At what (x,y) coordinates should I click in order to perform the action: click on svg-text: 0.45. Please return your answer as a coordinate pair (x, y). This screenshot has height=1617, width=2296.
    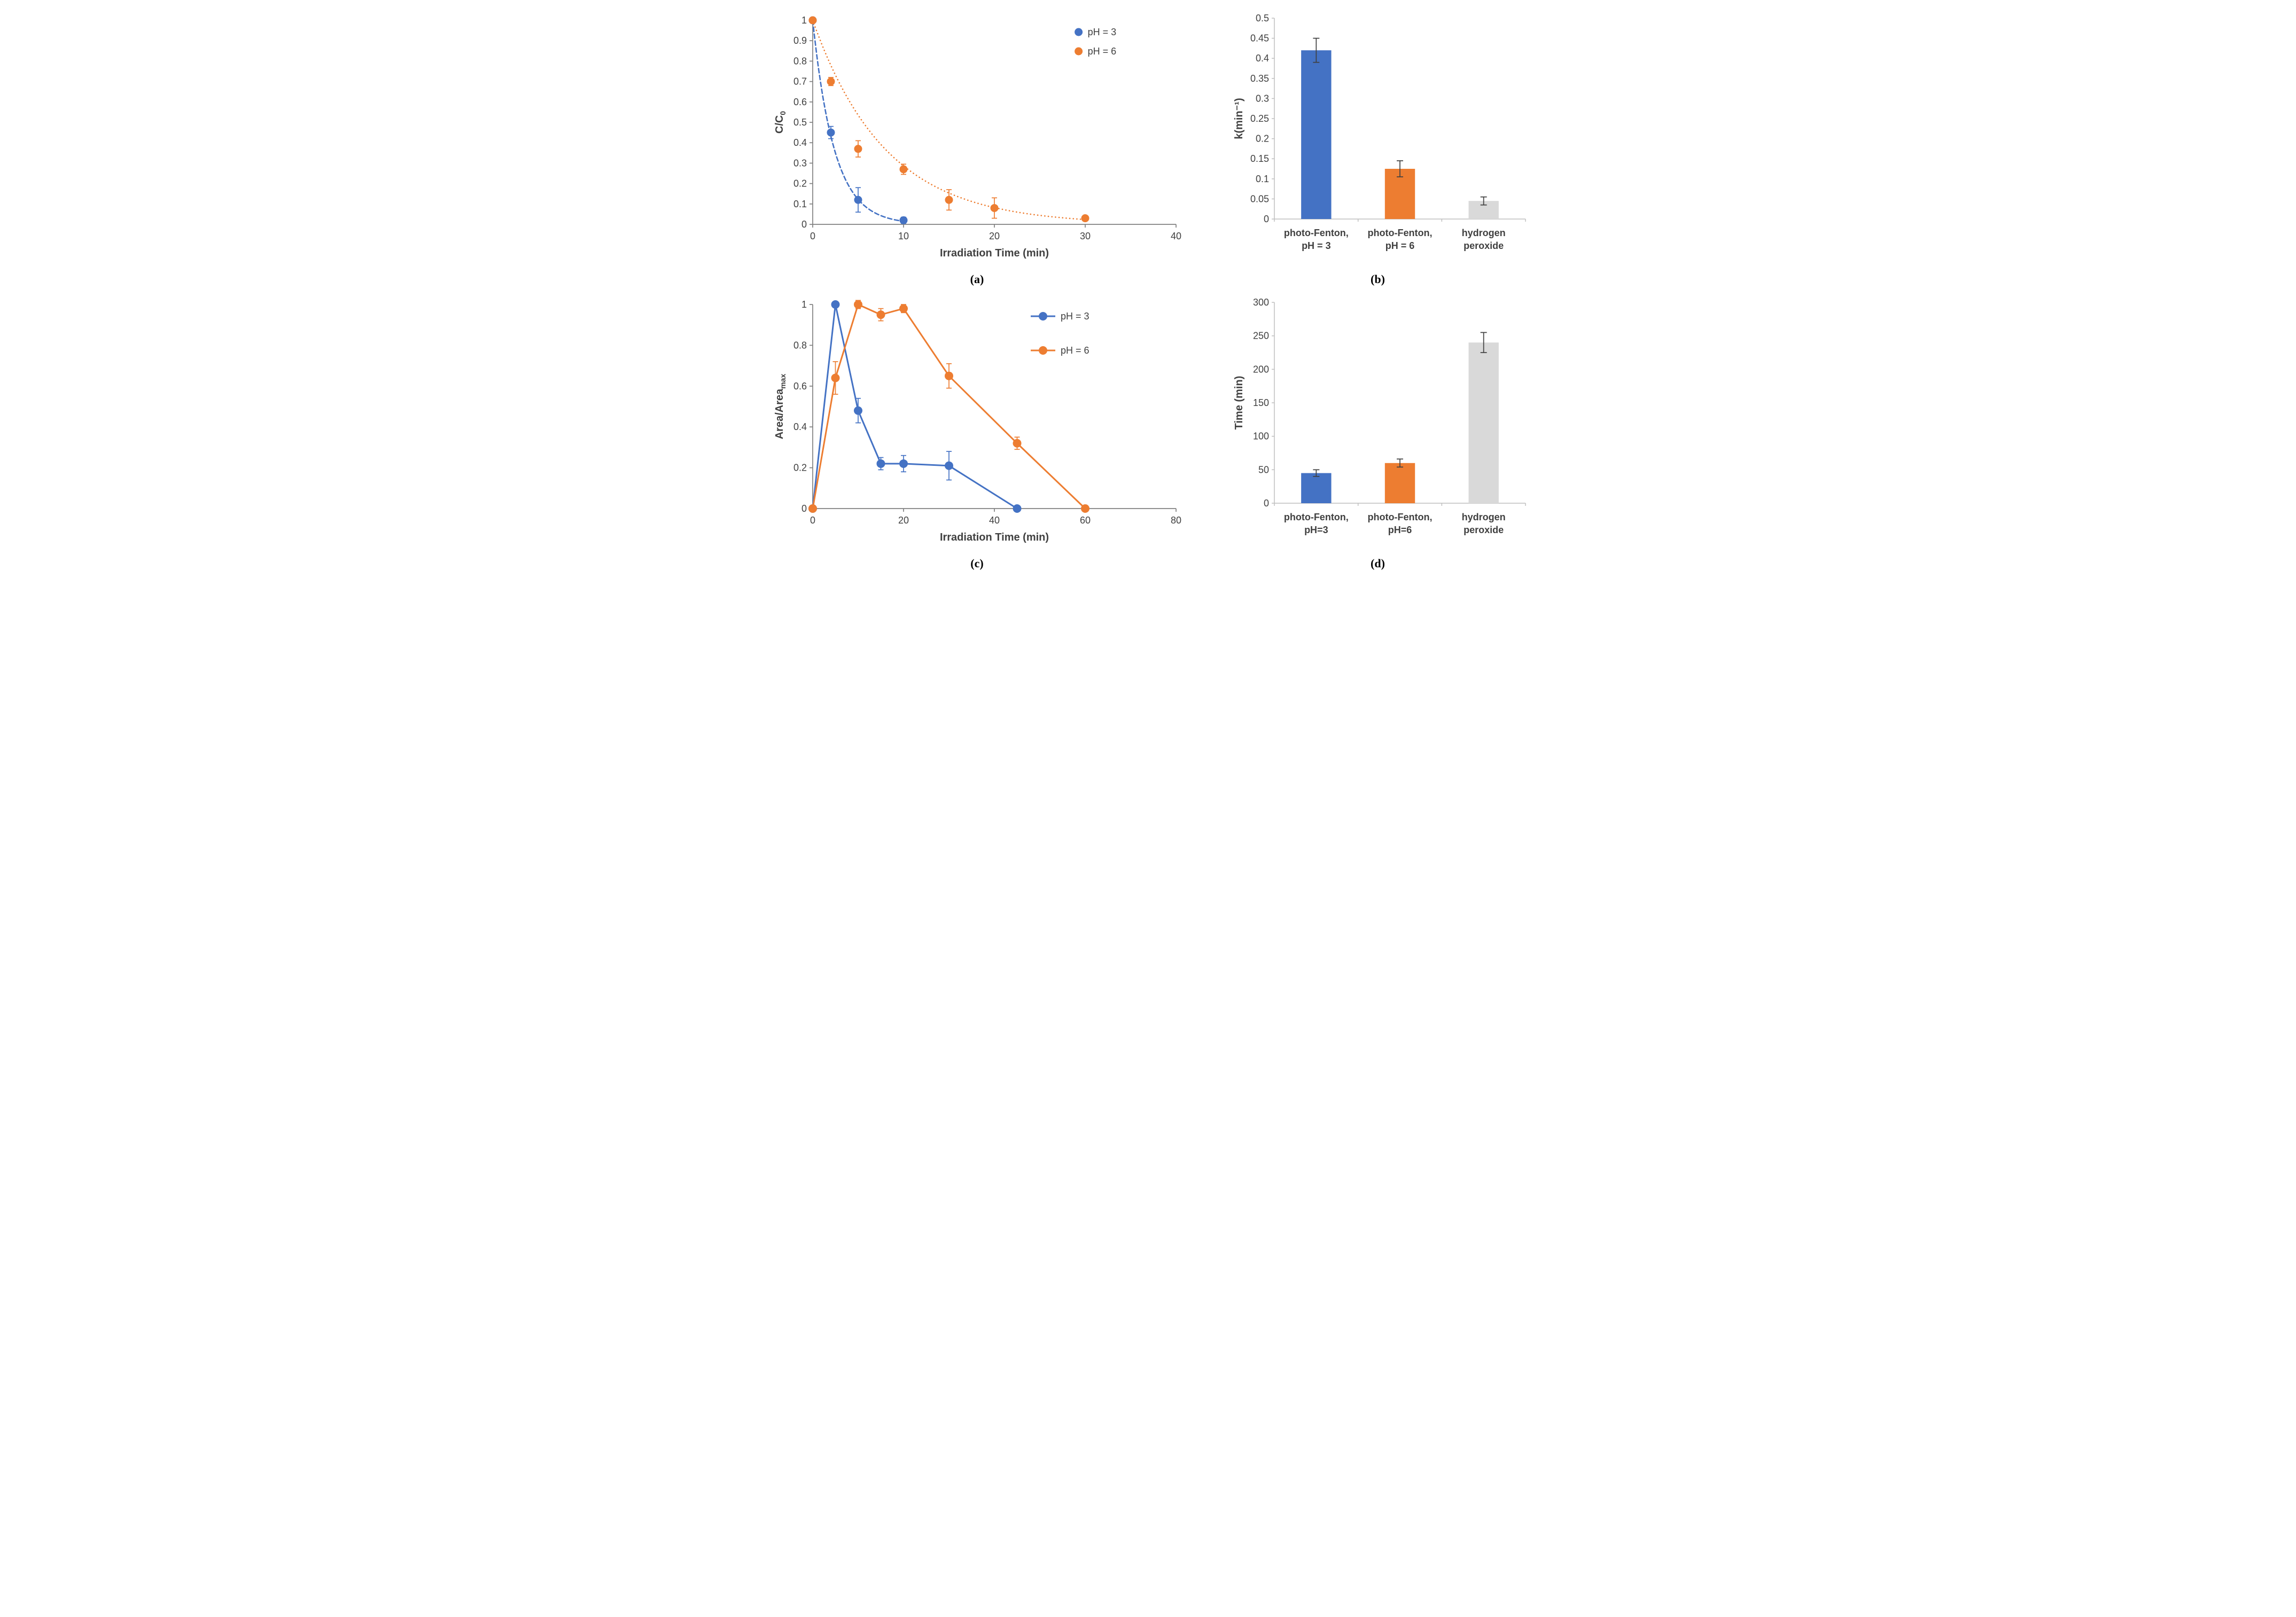
    Looking at the image, I should click on (1259, 38).